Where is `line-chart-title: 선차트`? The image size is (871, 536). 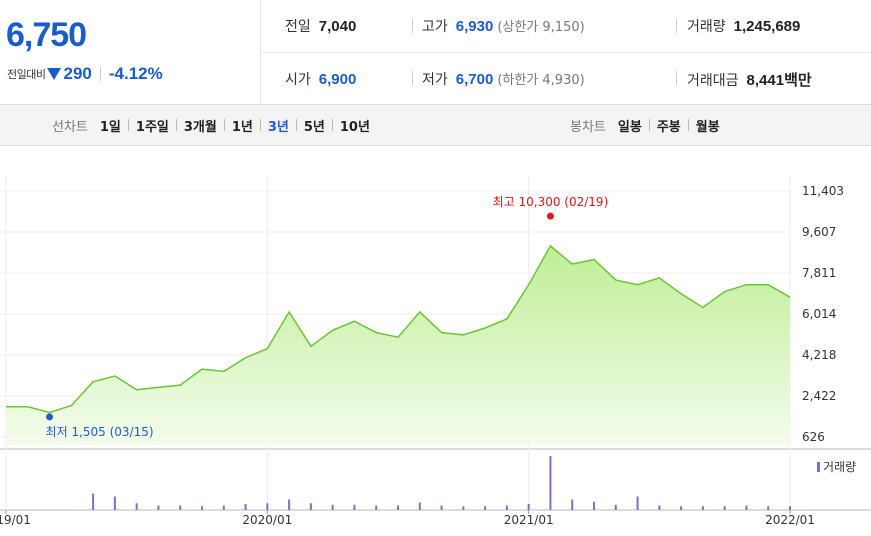 line-chart-title: 선차트 is located at coordinates (70, 127).